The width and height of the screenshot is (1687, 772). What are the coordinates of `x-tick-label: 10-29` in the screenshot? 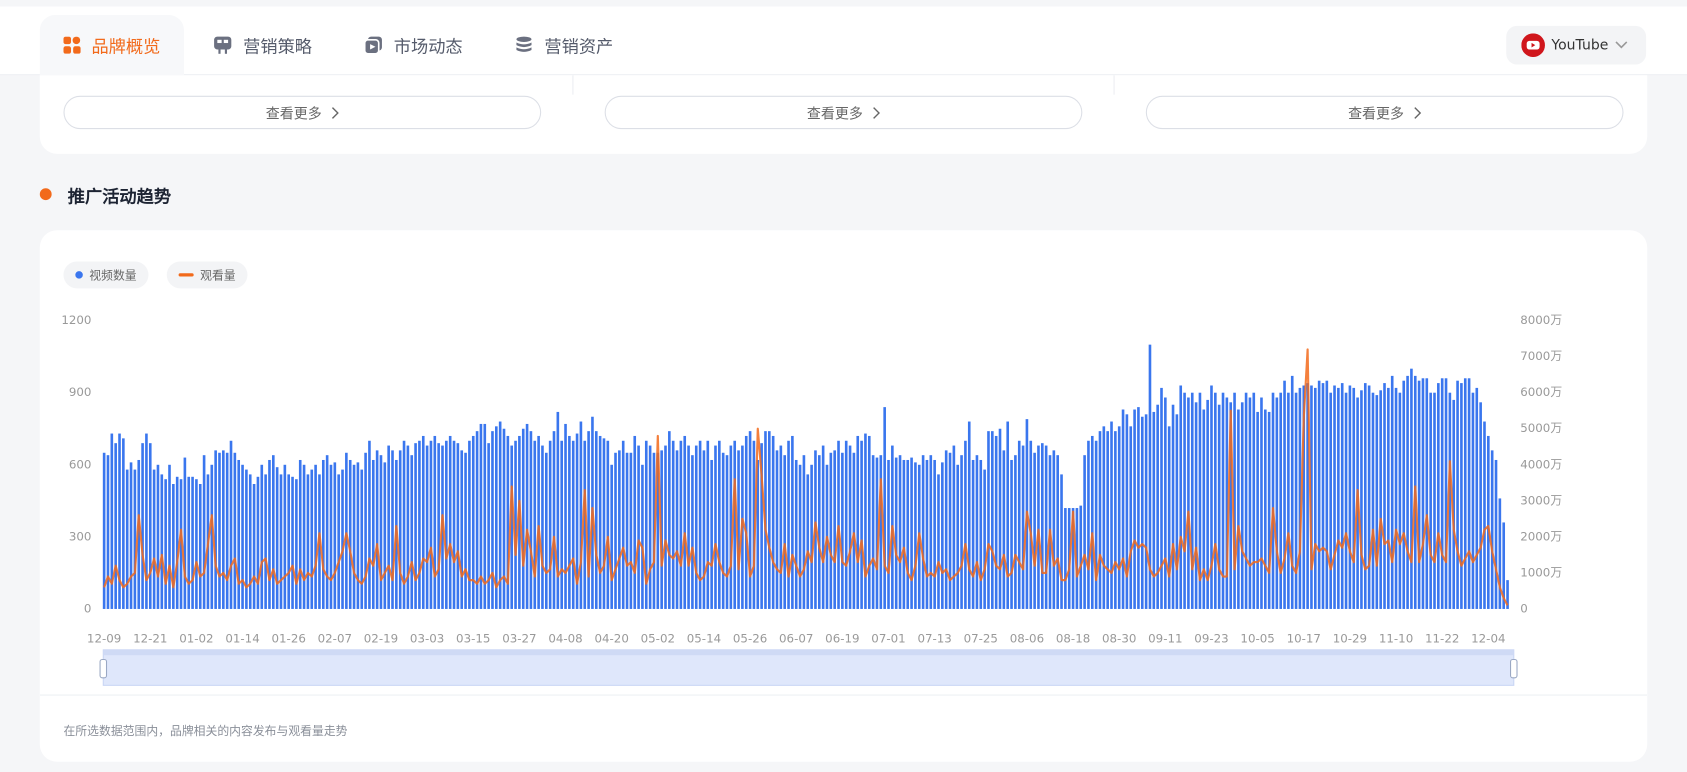 It's located at (1350, 639).